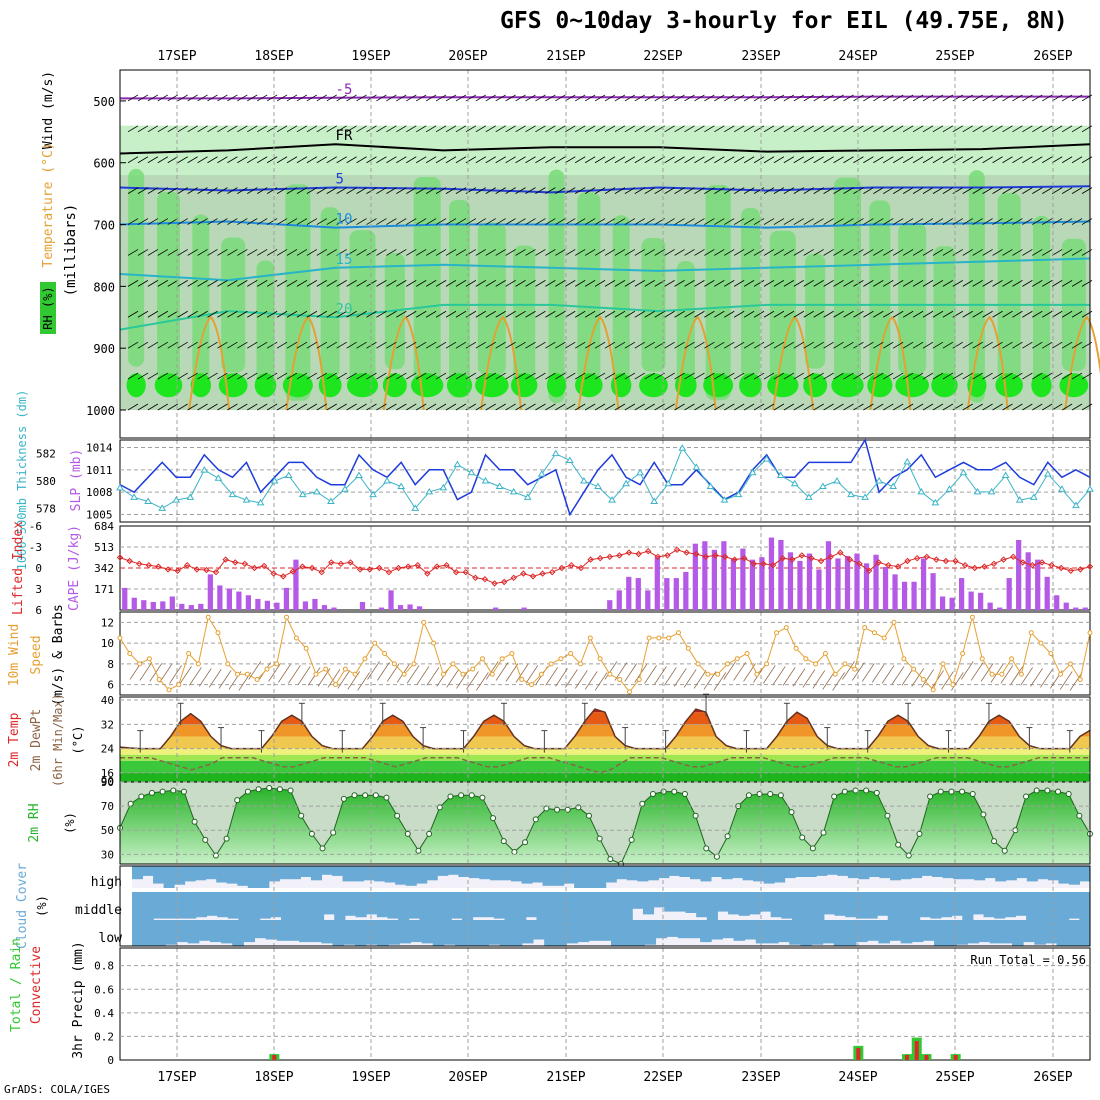  I want to click on precip-tick: 0.4, so click(104, 1013).